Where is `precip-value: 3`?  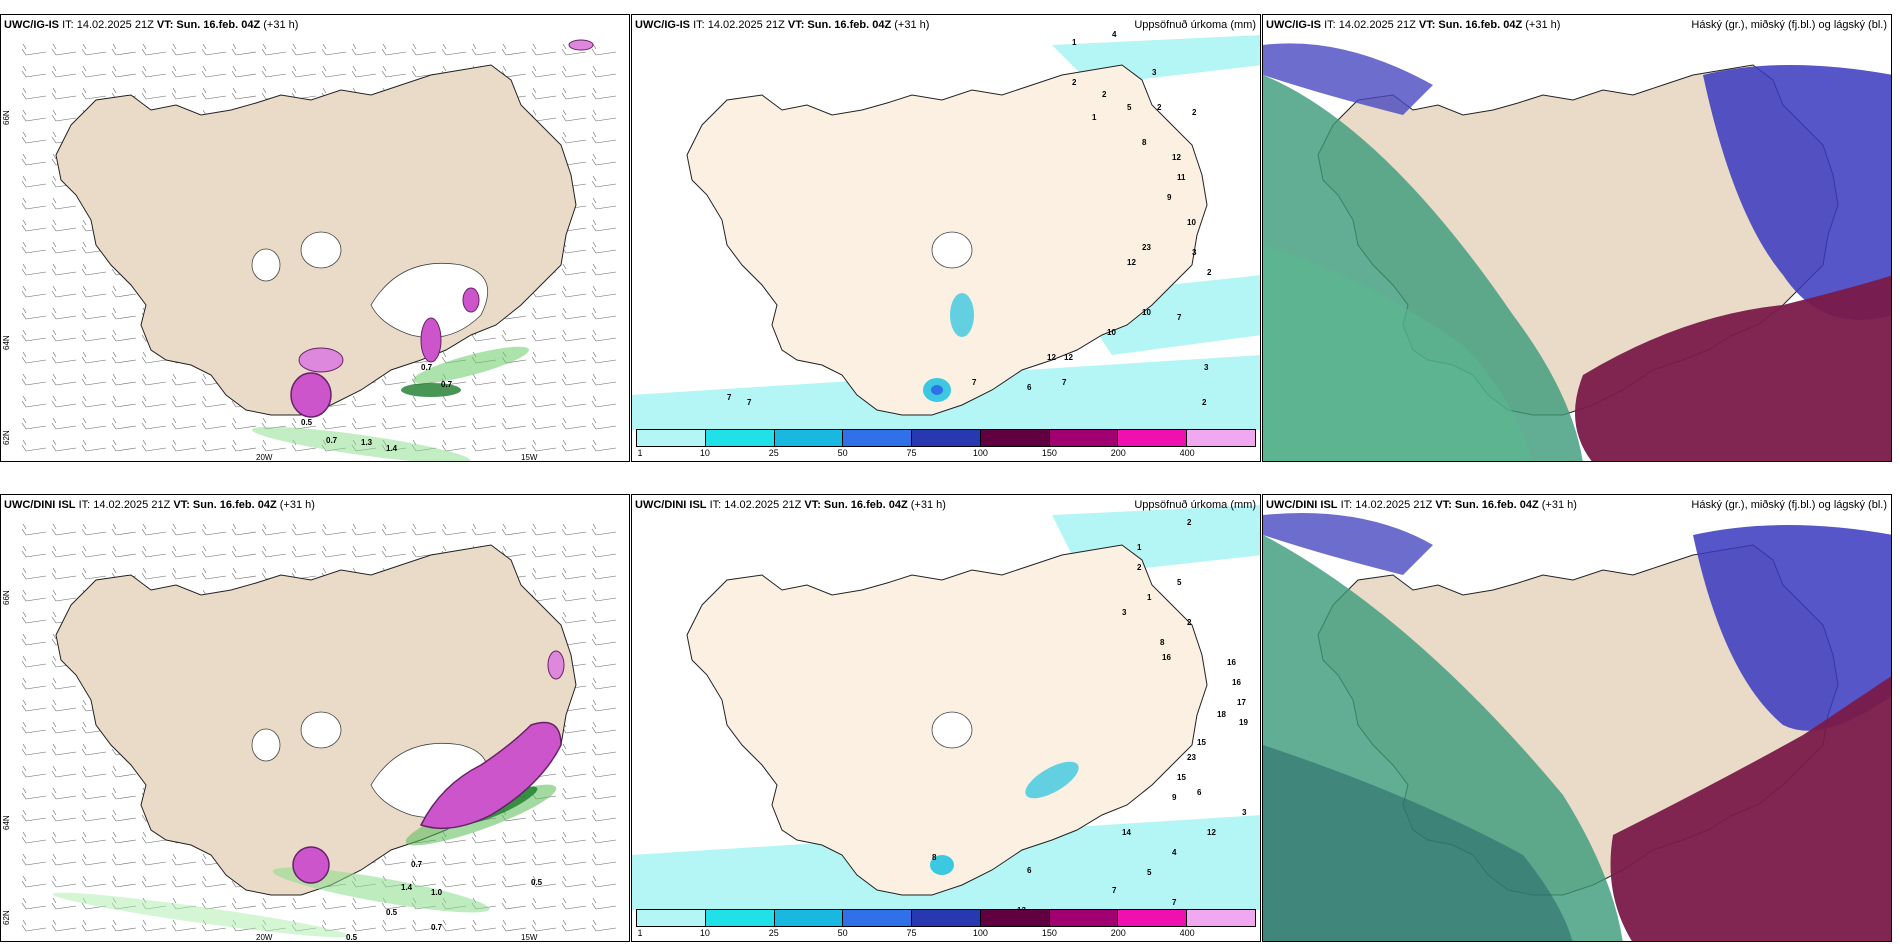
precip-value: 3 is located at coordinates (1194, 252).